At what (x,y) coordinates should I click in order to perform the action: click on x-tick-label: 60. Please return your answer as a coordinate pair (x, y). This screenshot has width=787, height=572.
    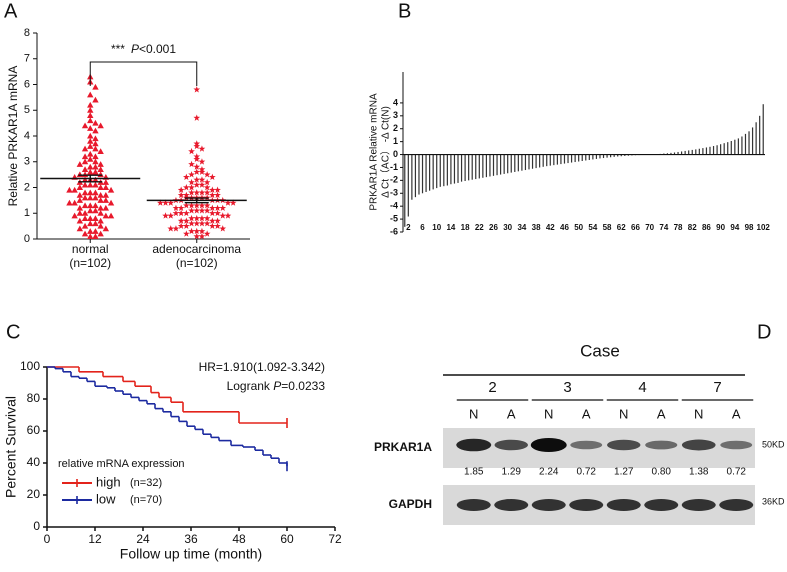
    Looking at the image, I should click on (287, 539).